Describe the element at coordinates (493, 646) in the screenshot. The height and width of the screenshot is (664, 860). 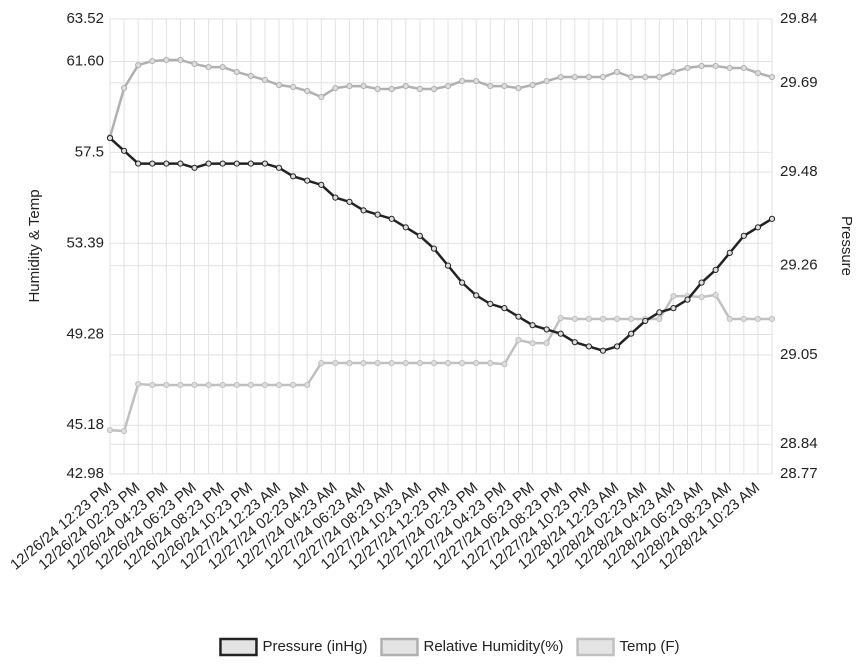
I see `legend-label: Relative Humidity(%)` at that location.